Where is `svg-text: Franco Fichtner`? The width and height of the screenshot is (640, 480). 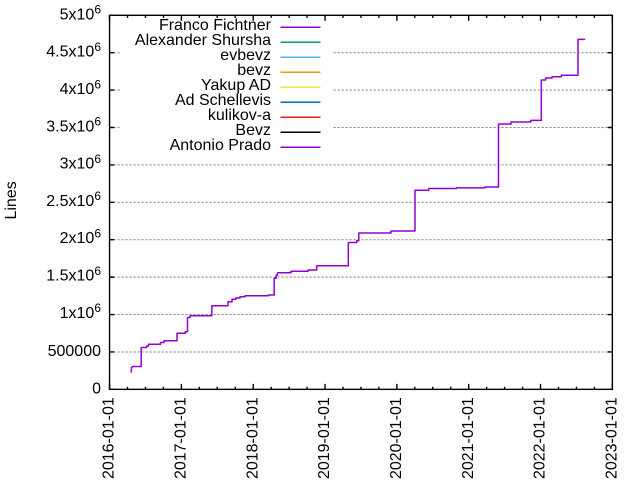
svg-text: Franco Fichtner is located at coordinates (215, 25).